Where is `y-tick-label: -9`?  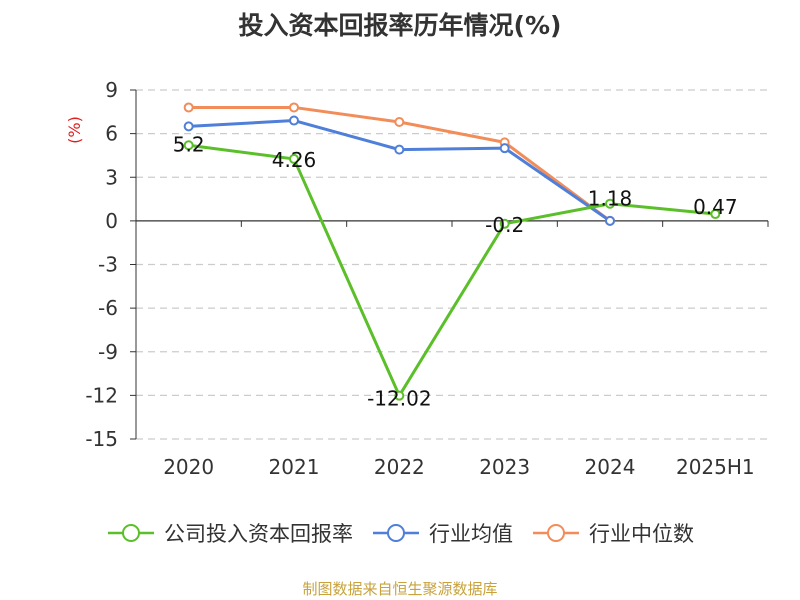
y-tick-label: -9 is located at coordinates (108, 352).